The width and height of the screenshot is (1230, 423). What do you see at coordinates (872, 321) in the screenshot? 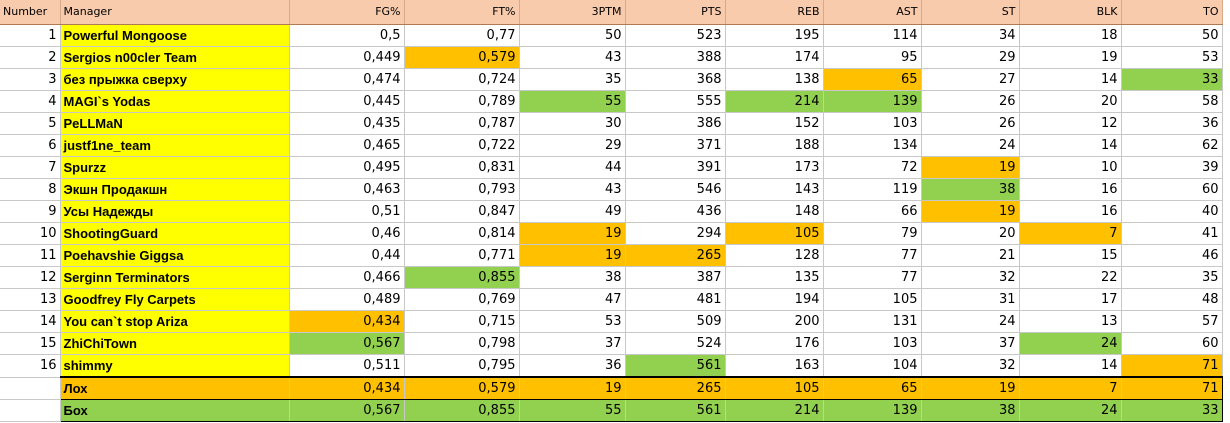
I see `stat-cell-ast: 131` at bounding box center [872, 321].